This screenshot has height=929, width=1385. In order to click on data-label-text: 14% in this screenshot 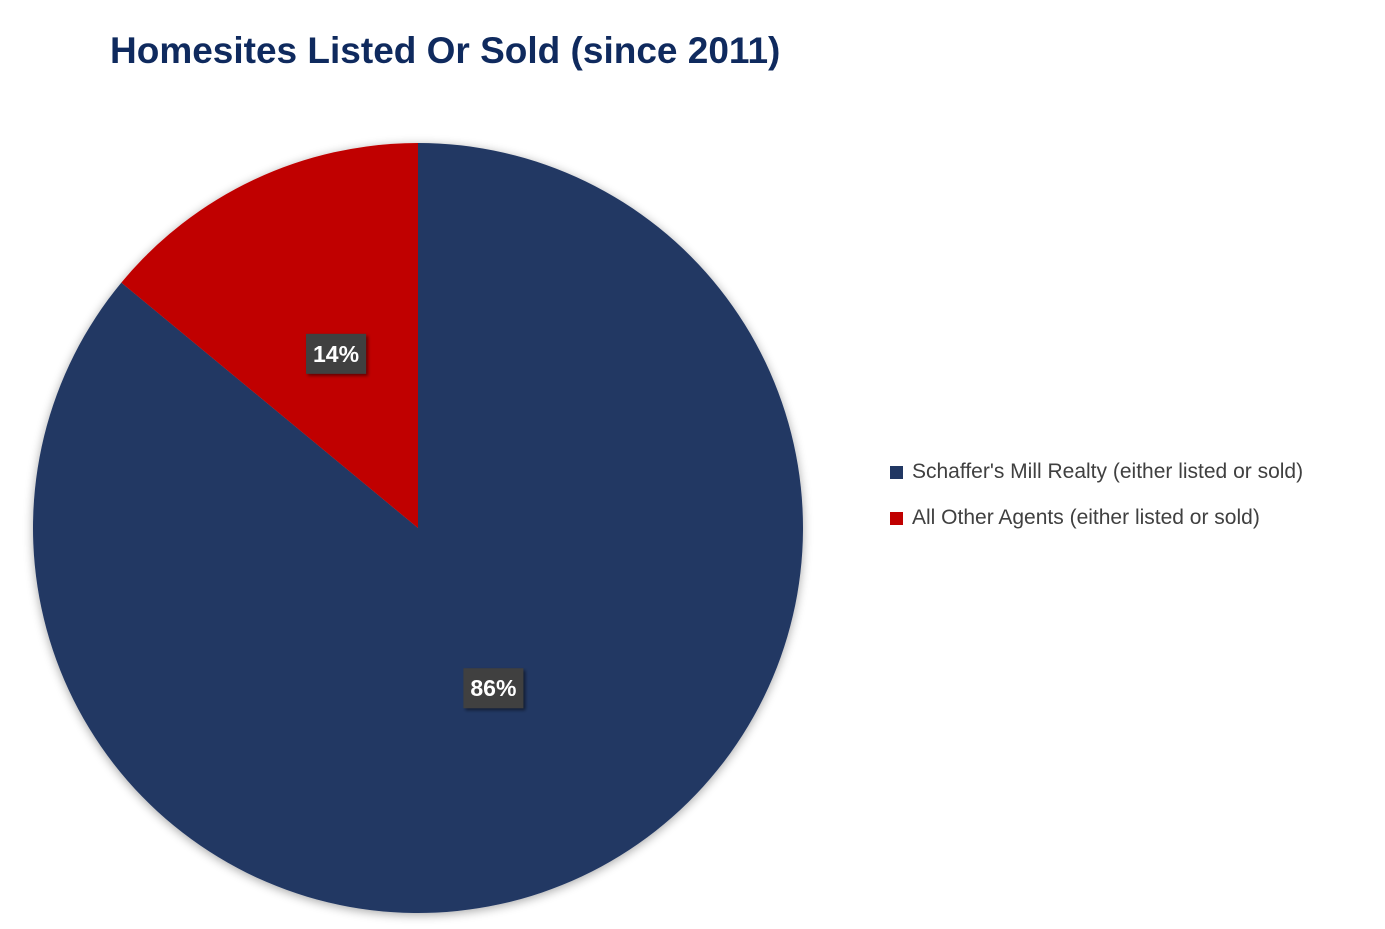, I will do `click(336, 354)`.